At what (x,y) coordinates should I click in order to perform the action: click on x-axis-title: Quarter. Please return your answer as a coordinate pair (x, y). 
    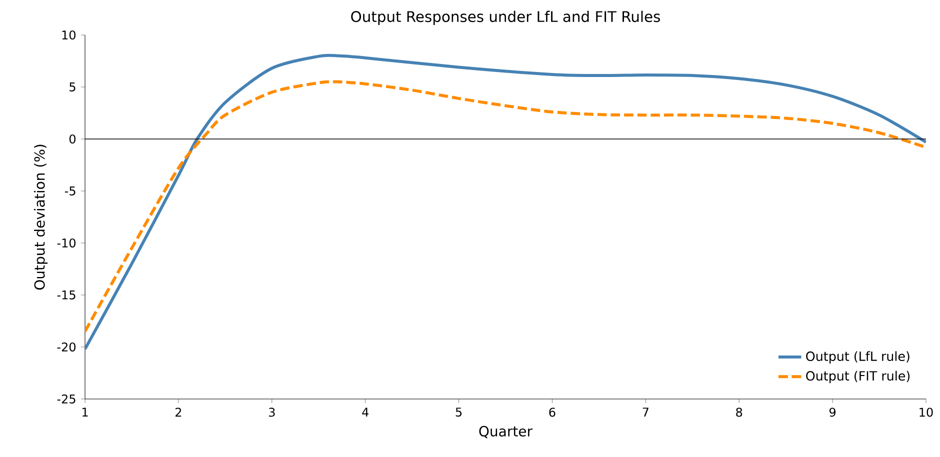
    Looking at the image, I should click on (506, 432).